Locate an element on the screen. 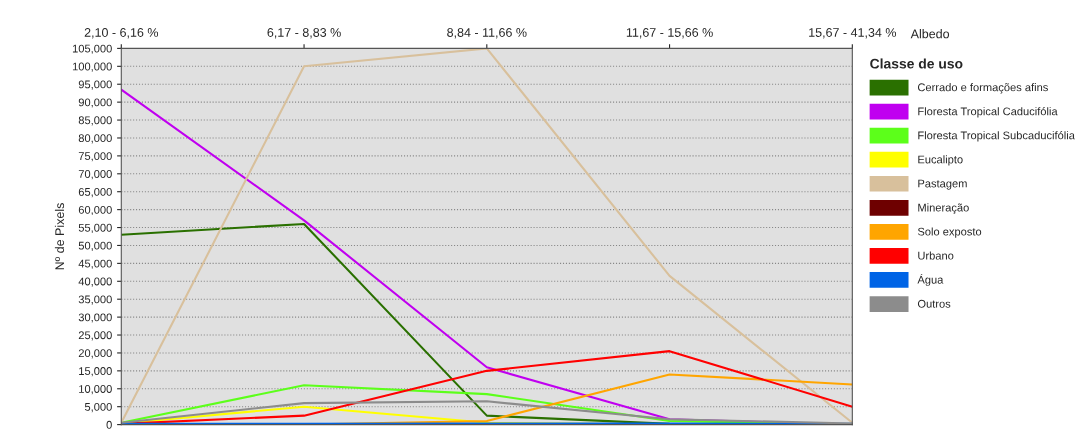  y-tick-label: 5,000 is located at coordinates (98, 407).